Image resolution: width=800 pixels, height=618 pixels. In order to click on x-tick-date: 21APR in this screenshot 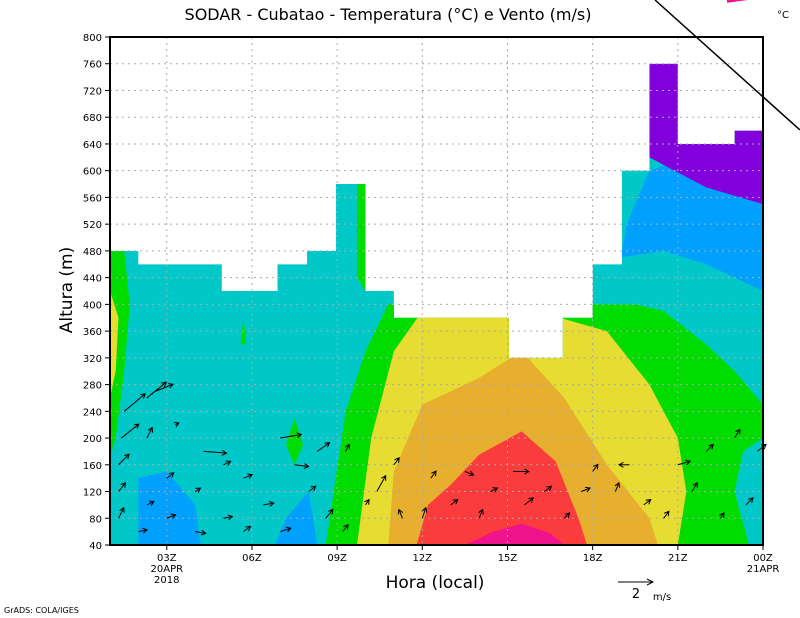, I will do `click(763, 569)`.